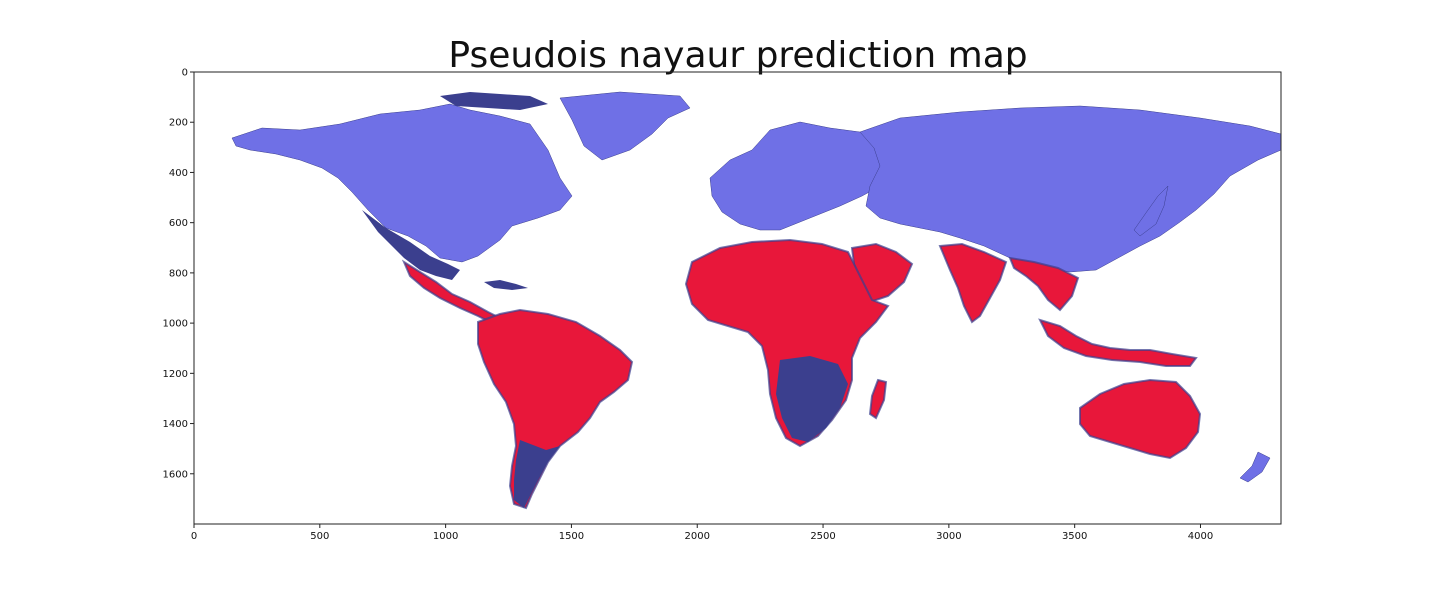 This screenshot has height=600, width=1440. Describe the element at coordinates (175, 424) in the screenshot. I see `y-tick-label: 1400` at that location.